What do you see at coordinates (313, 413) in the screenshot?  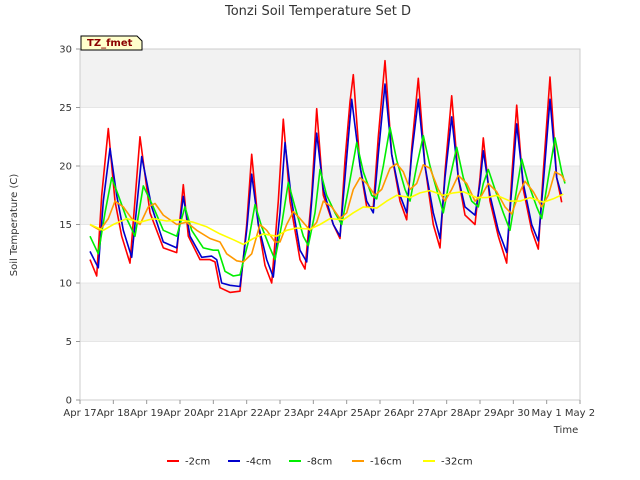 I see `x-tick-label: Apr 24` at bounding box center [313, 413].